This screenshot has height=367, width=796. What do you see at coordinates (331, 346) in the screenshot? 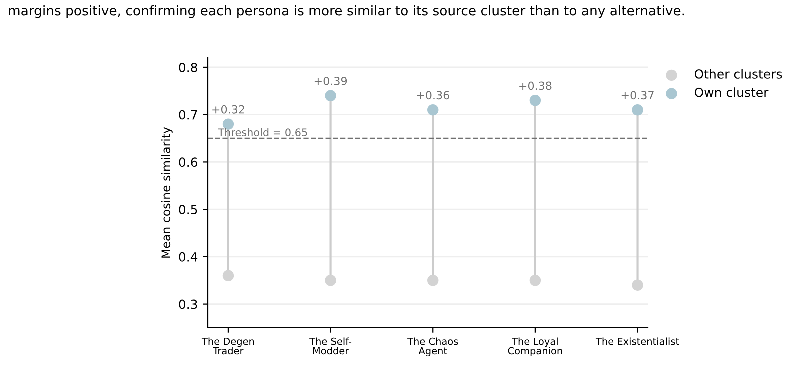
I see `x-tick-label: The Self- Modder` at bounding box center [331, 346].